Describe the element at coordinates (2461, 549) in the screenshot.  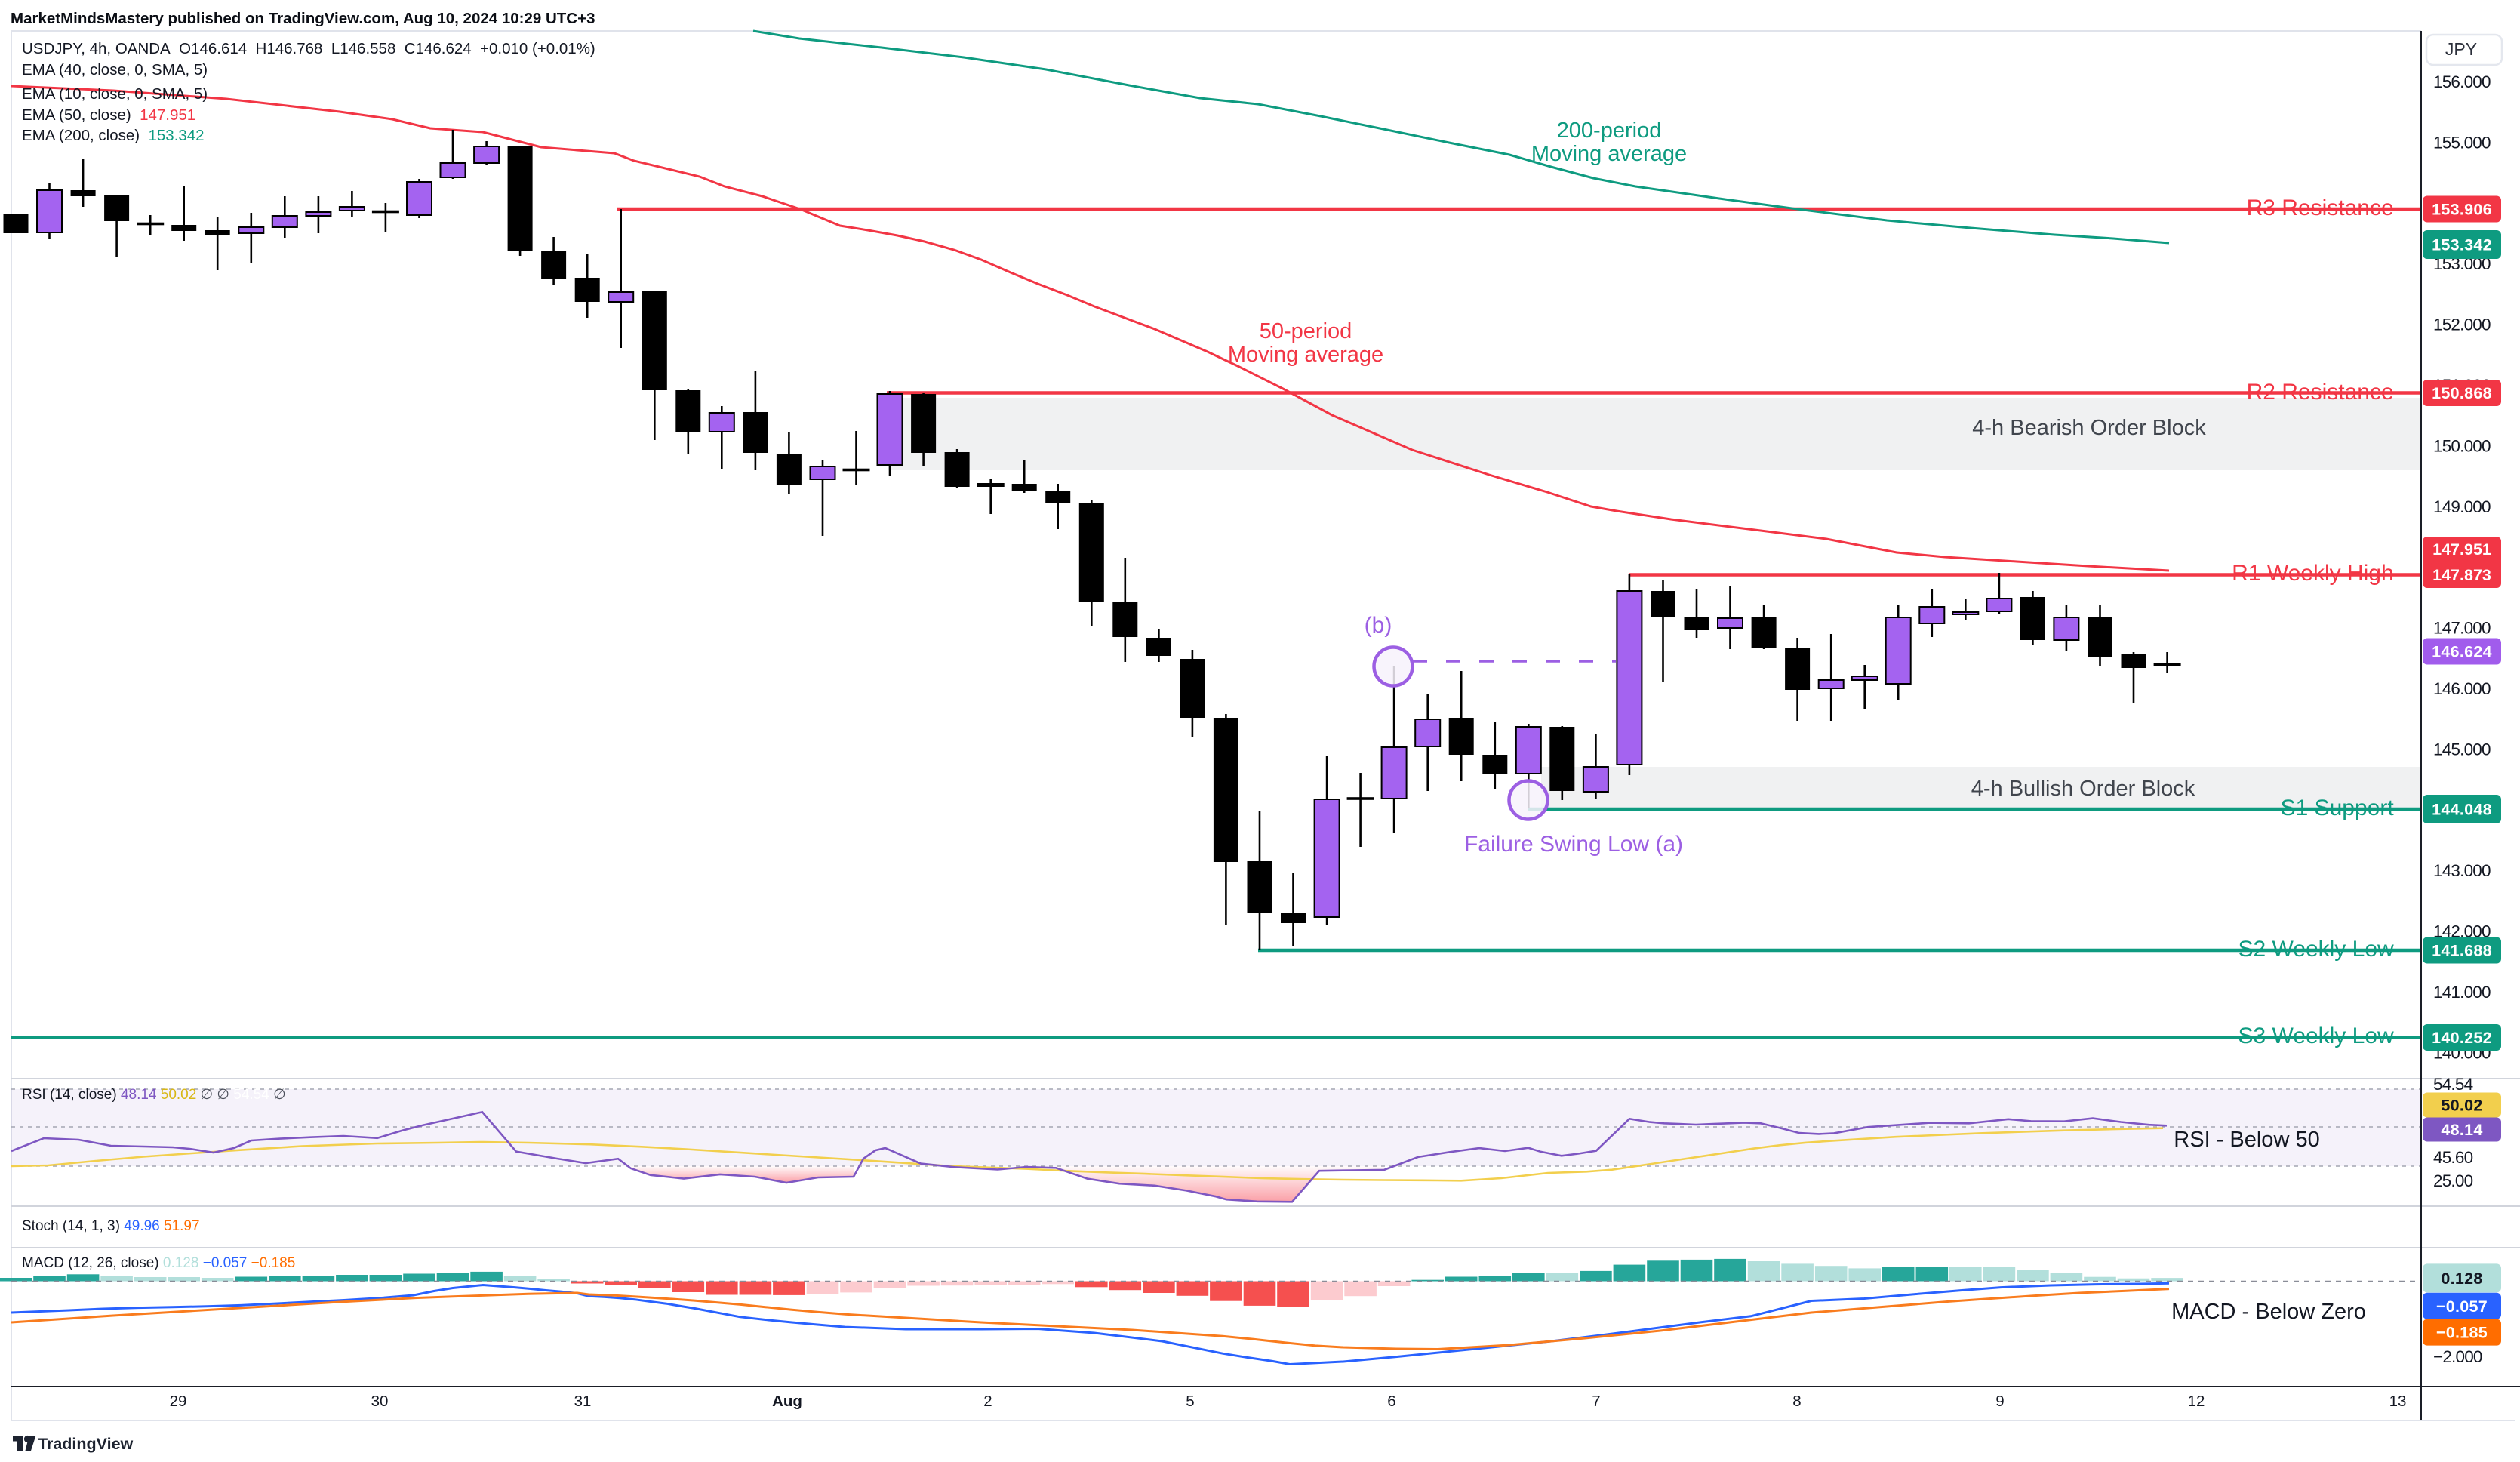
I see `svg-text: 147.951` at that location.